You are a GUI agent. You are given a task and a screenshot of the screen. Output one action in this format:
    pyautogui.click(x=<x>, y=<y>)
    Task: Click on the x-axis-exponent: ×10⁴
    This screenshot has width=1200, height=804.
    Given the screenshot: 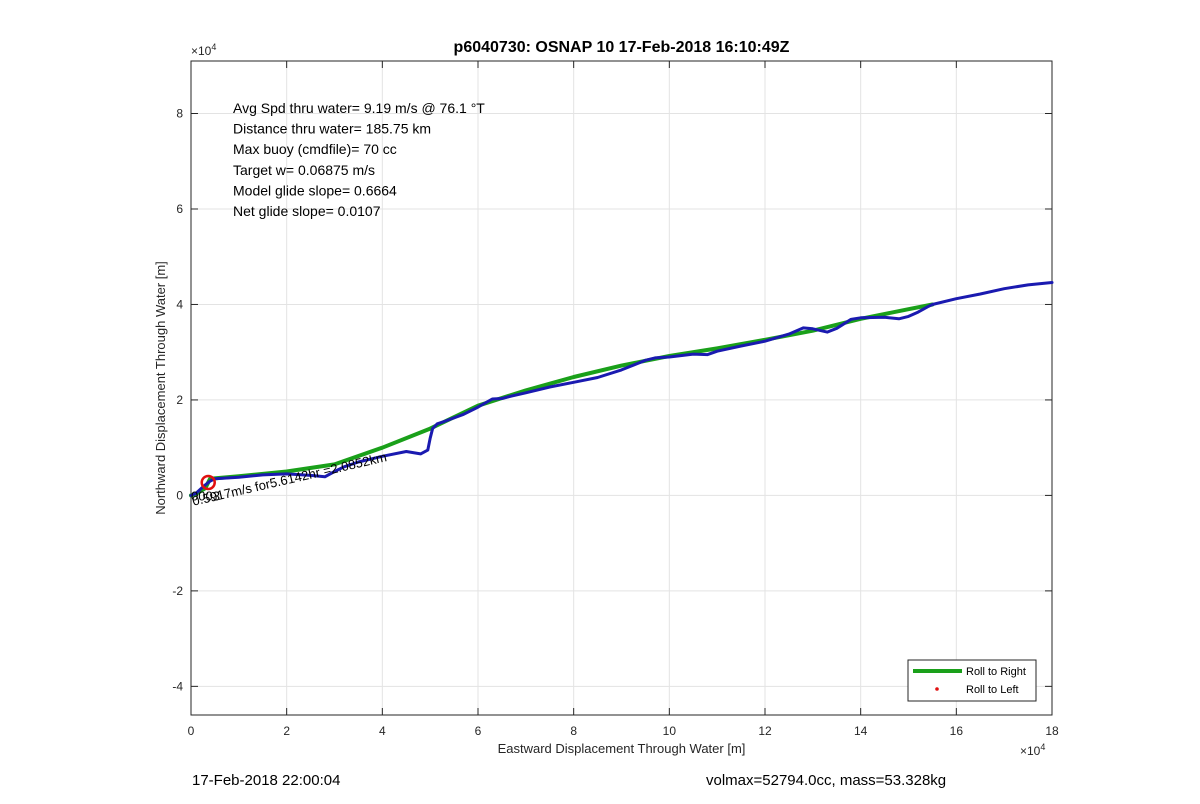 What is the action you would take?
    pyautogui.click(x=1032, y=750)
    